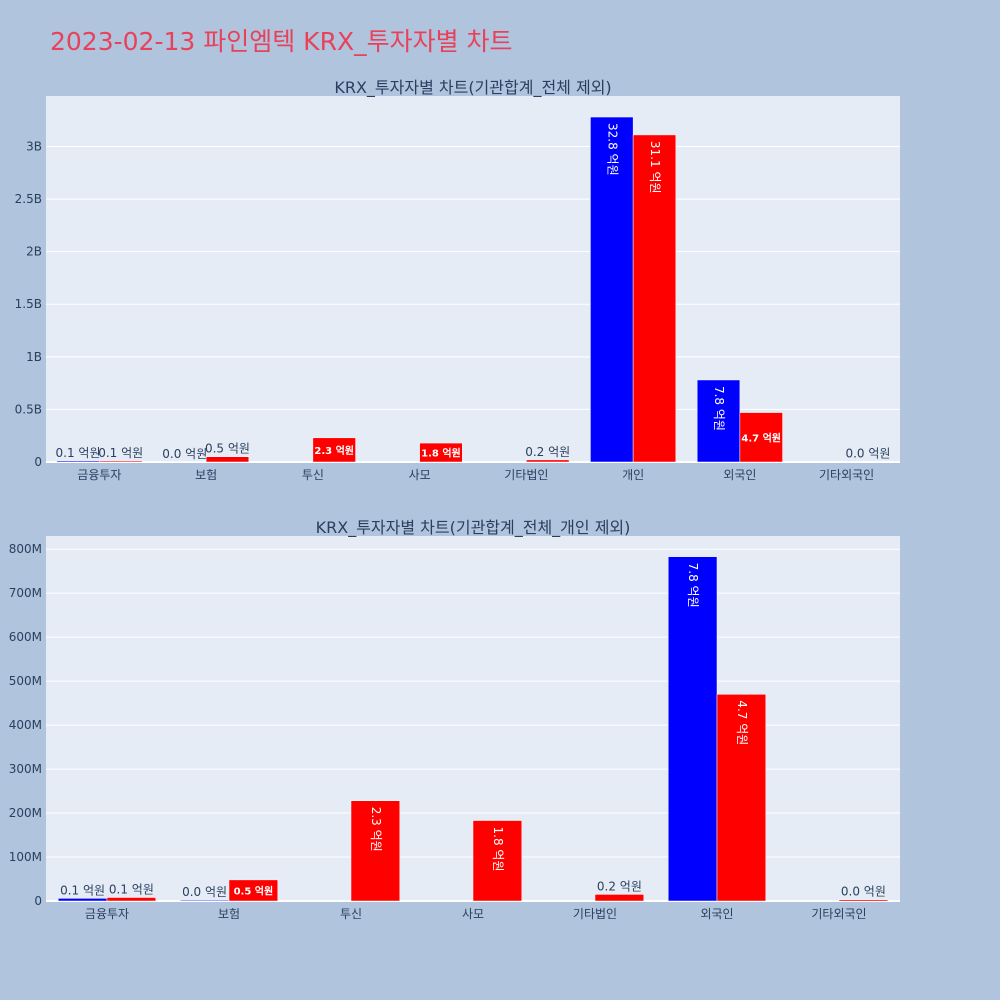 This screenshot has height=1000, width=1000. What do you see at coordinates (25, 813) in the screenshot?
I see `y-tick-label: 200M` at bounding box center [25, 813].